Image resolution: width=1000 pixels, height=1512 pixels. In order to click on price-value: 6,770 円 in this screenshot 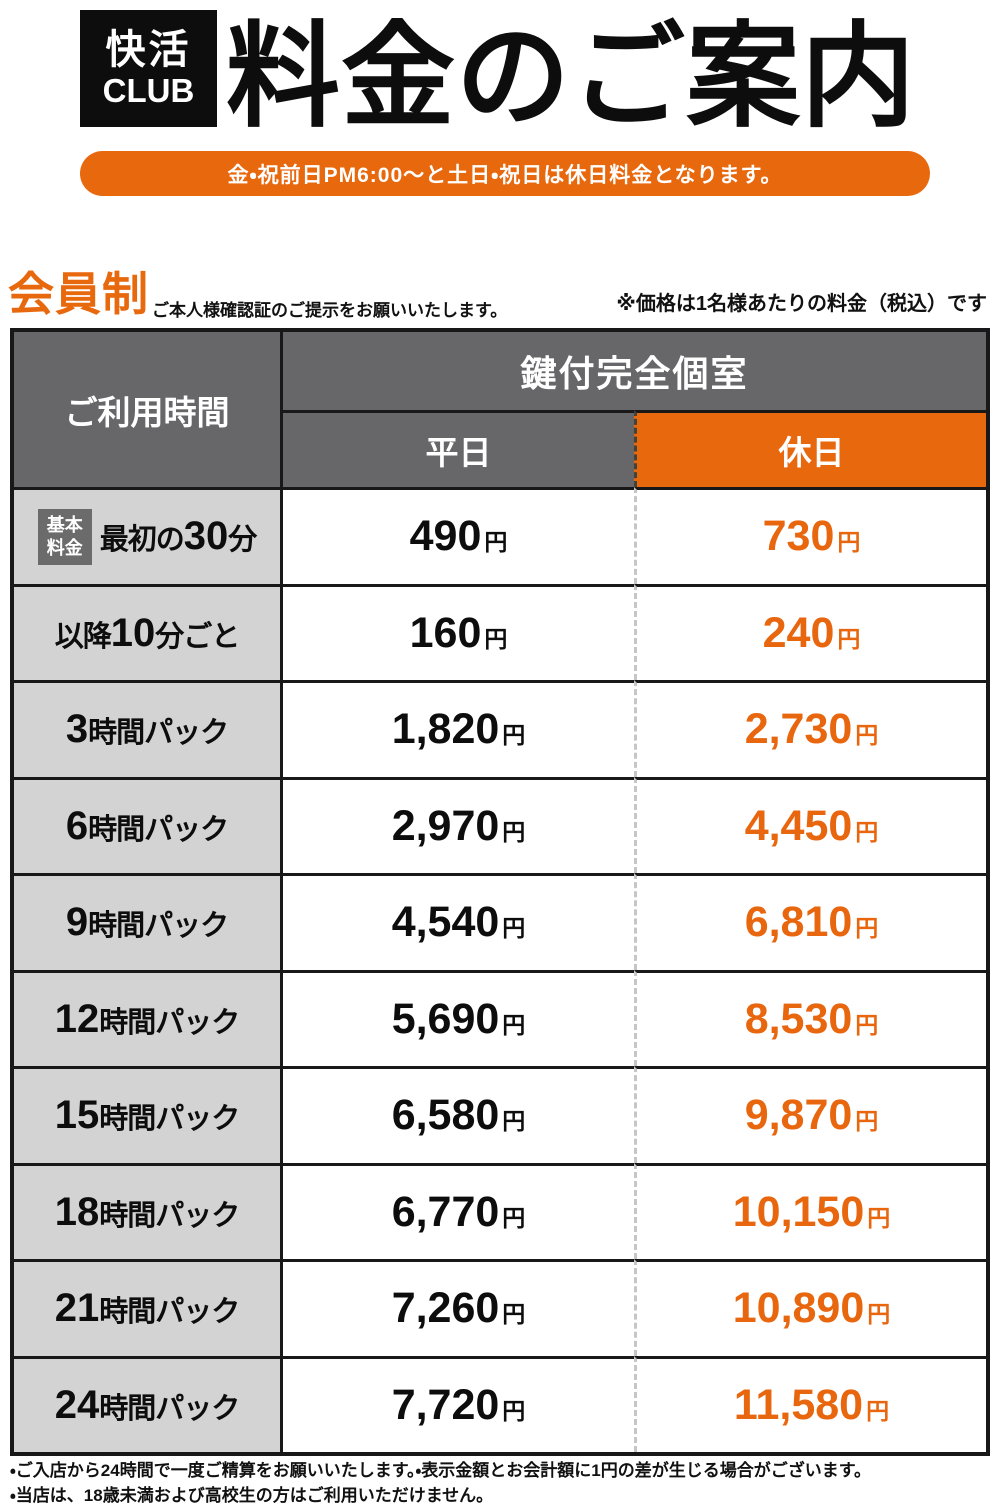, I will do `click(458, 1211)`.